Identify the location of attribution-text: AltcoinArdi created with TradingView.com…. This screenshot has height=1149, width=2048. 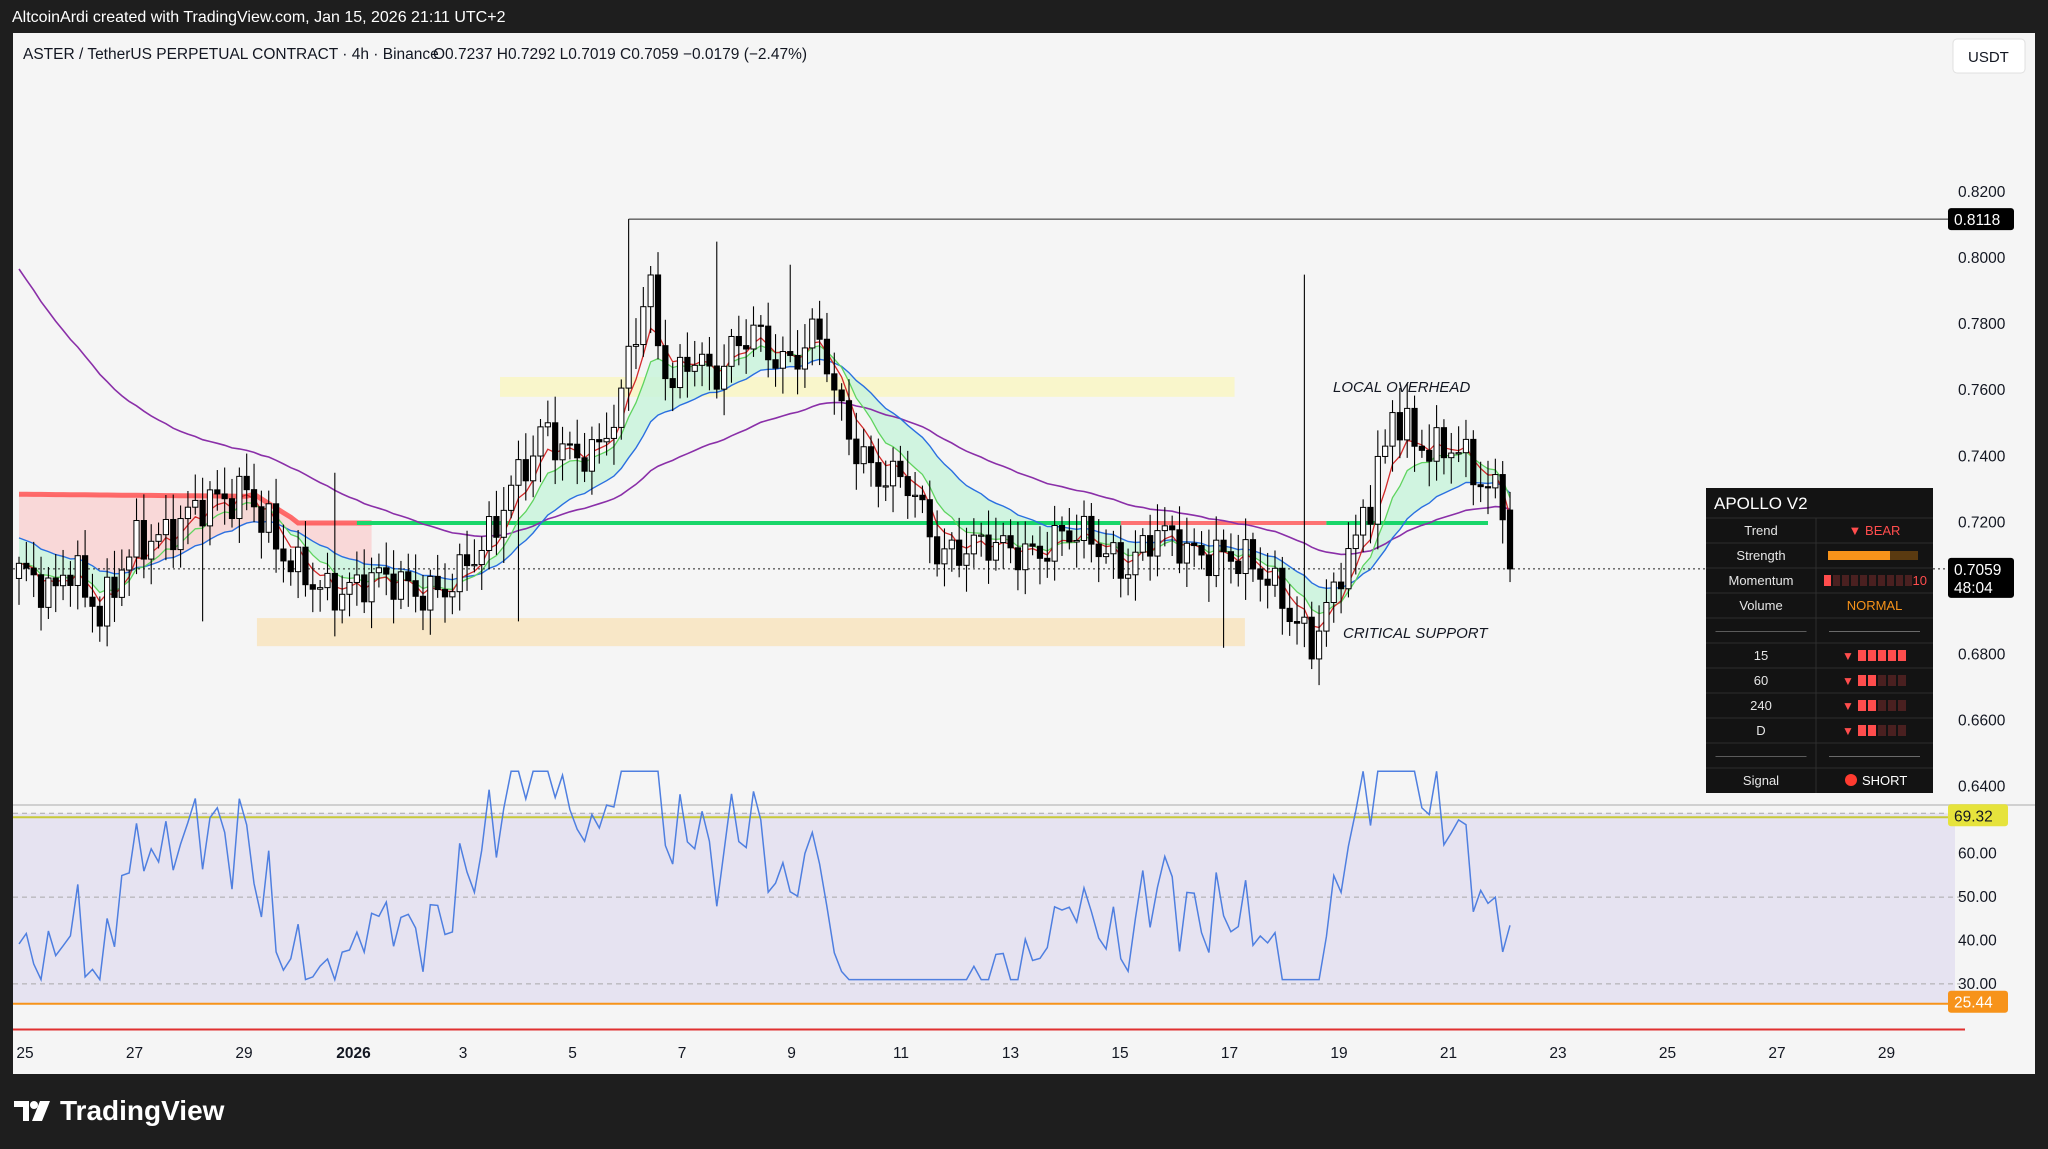
(259, 17).